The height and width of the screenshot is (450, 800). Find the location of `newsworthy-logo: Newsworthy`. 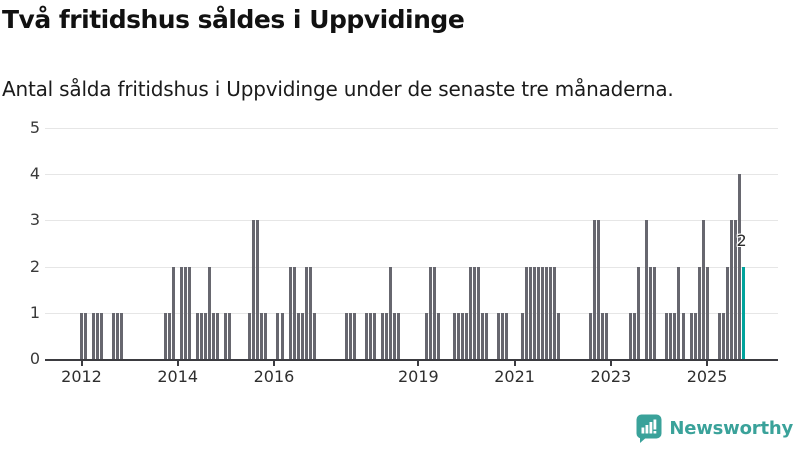

newsworthy-logo: Newsworthy is located at coordinates (714, 428).